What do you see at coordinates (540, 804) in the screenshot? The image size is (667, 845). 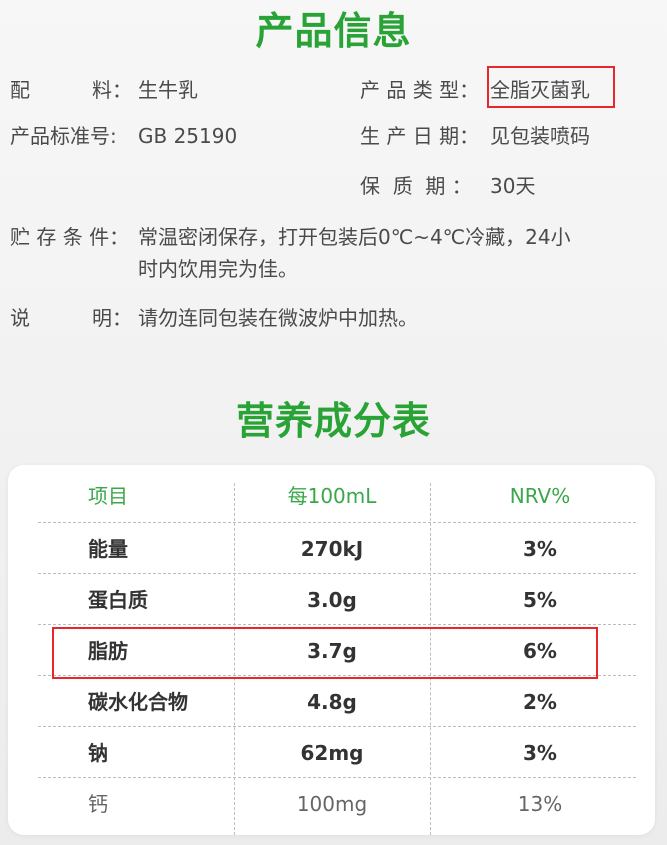 I see `row-nrv: 13%` at bounding box center [540, 804].